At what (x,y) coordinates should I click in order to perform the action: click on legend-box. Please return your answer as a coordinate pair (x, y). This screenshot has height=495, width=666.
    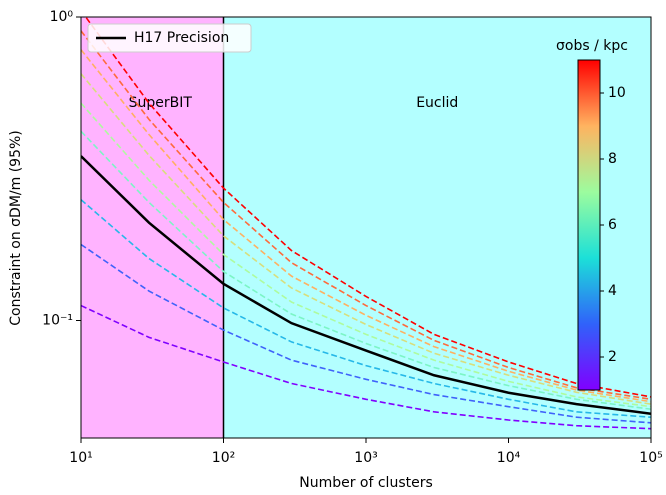
    Looking at the image, I should click on (169, 38).